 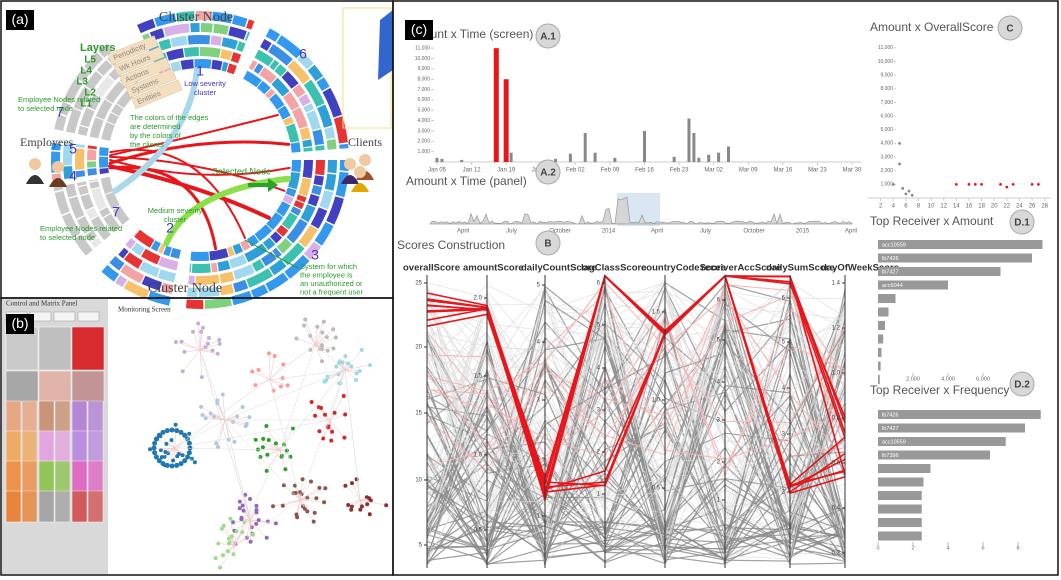 I want to click on annotation: Low severity, so click(x=205, y=83).